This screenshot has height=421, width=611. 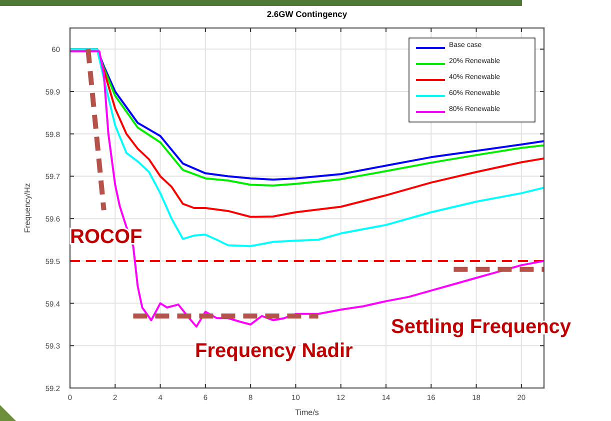 I want to click on y-axis-title: Frequency/Hz, so click(x=27, y=208).